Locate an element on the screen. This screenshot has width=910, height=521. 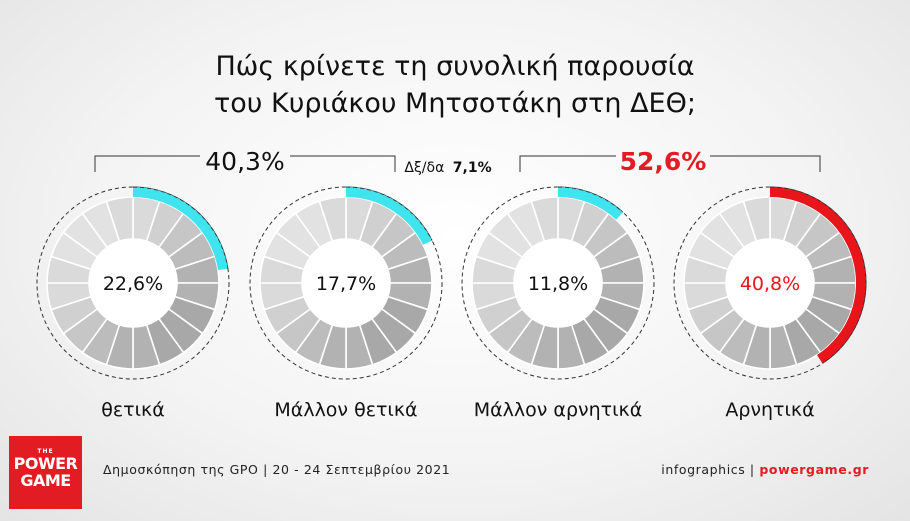
negative-group-bracket-right is located at coordinates (765, 163).